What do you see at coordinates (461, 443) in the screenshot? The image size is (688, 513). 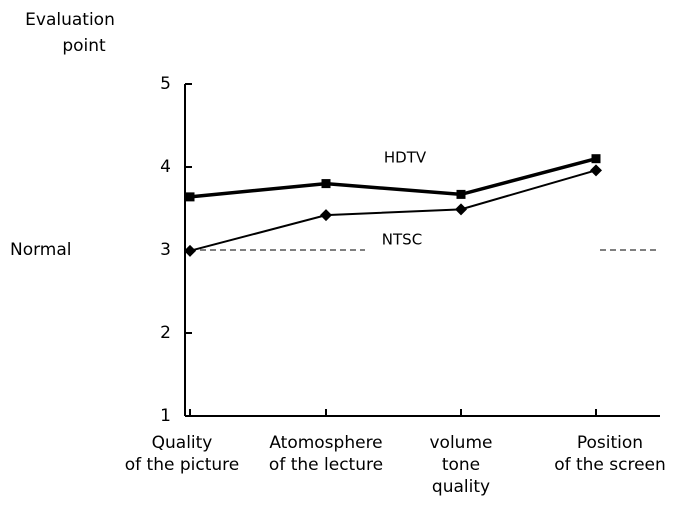 I see `x-tick-label: volume` at bounding box center [461, 443].